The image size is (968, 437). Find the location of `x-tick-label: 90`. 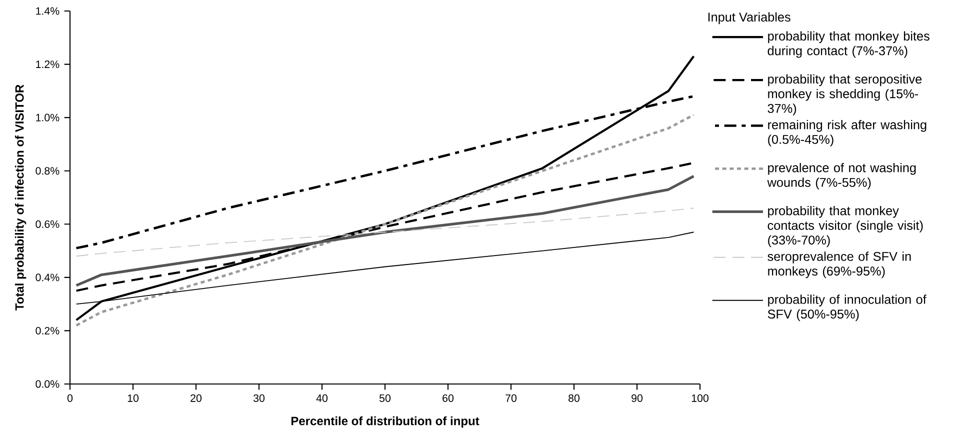

x-tick-label: 90 is located at coordinates (637, 398).